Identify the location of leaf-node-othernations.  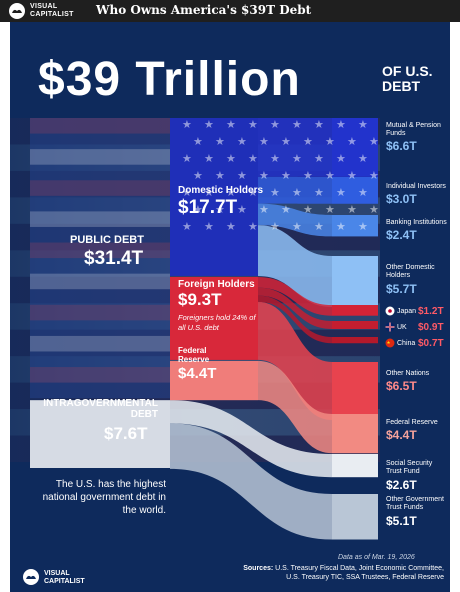
(355, 391).